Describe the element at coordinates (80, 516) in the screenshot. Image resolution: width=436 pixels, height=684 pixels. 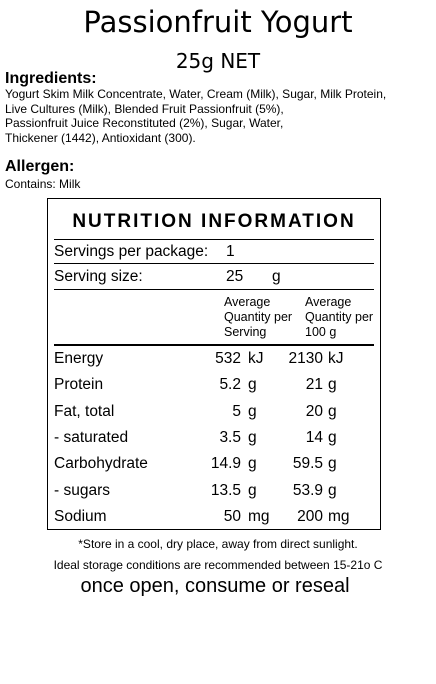
I see `nutrient-label: Sodium` at that location.